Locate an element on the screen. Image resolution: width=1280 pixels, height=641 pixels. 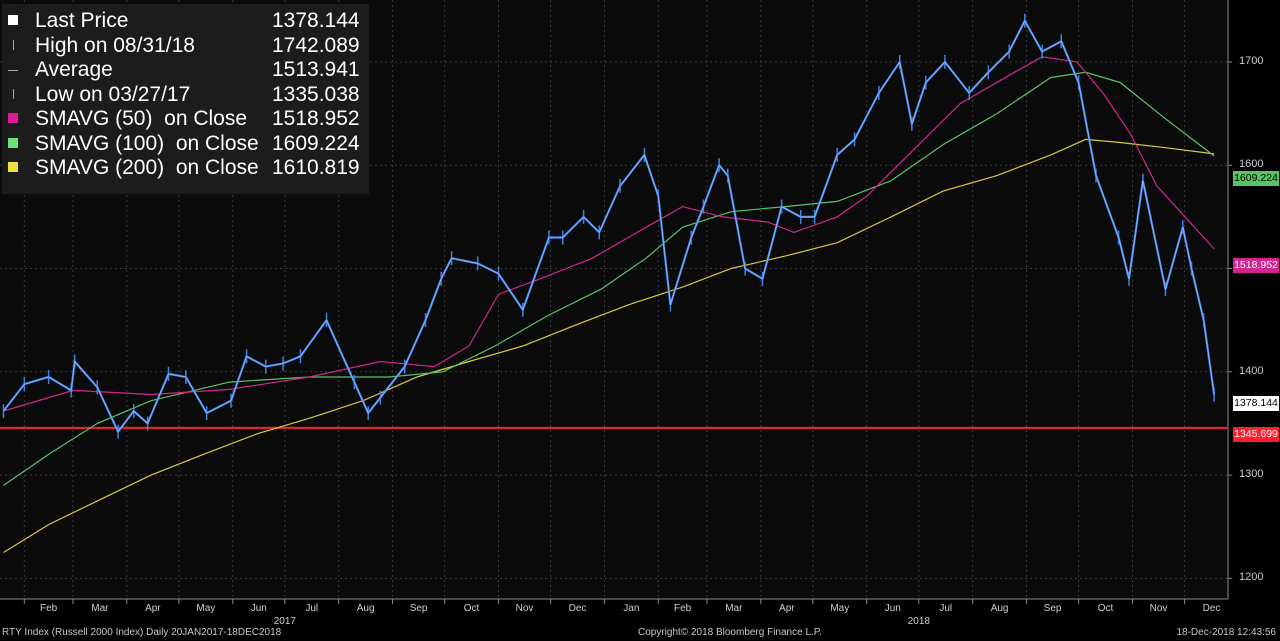
legend-value: 1378.144 is located at coordinates (316, 20).